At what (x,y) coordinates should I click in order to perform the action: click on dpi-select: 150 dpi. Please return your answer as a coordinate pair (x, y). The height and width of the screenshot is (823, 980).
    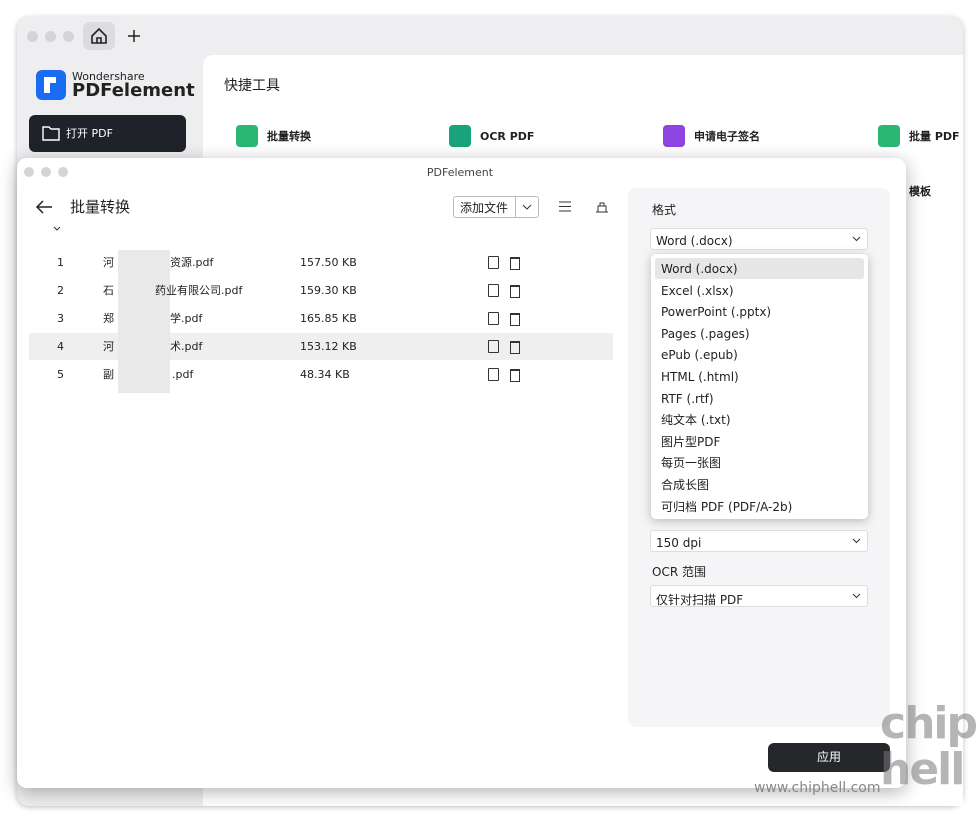
    Looking at the image, I should click on (759, 541).